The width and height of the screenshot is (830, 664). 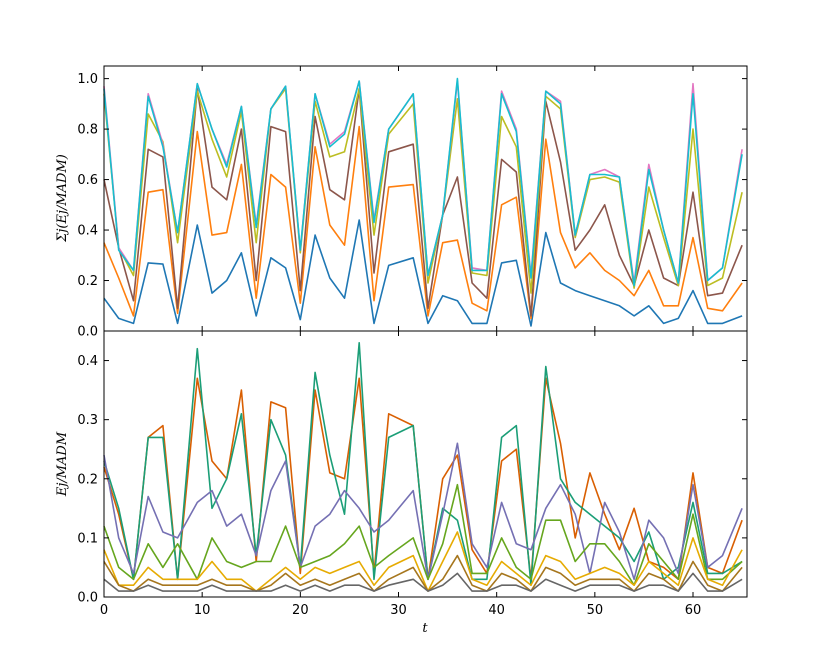 I want to click on x-tick-label-1-4: 40, so click(x=496, y=610).